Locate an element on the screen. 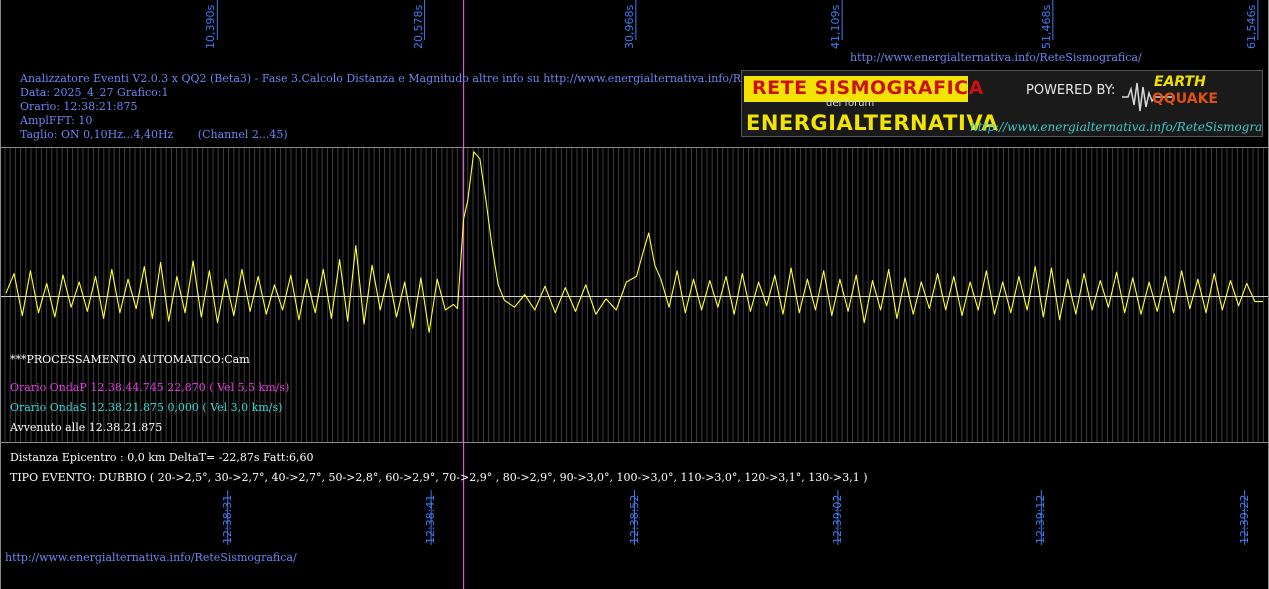  top-tick-label: 41,109s is located at coordinates (836, 26).